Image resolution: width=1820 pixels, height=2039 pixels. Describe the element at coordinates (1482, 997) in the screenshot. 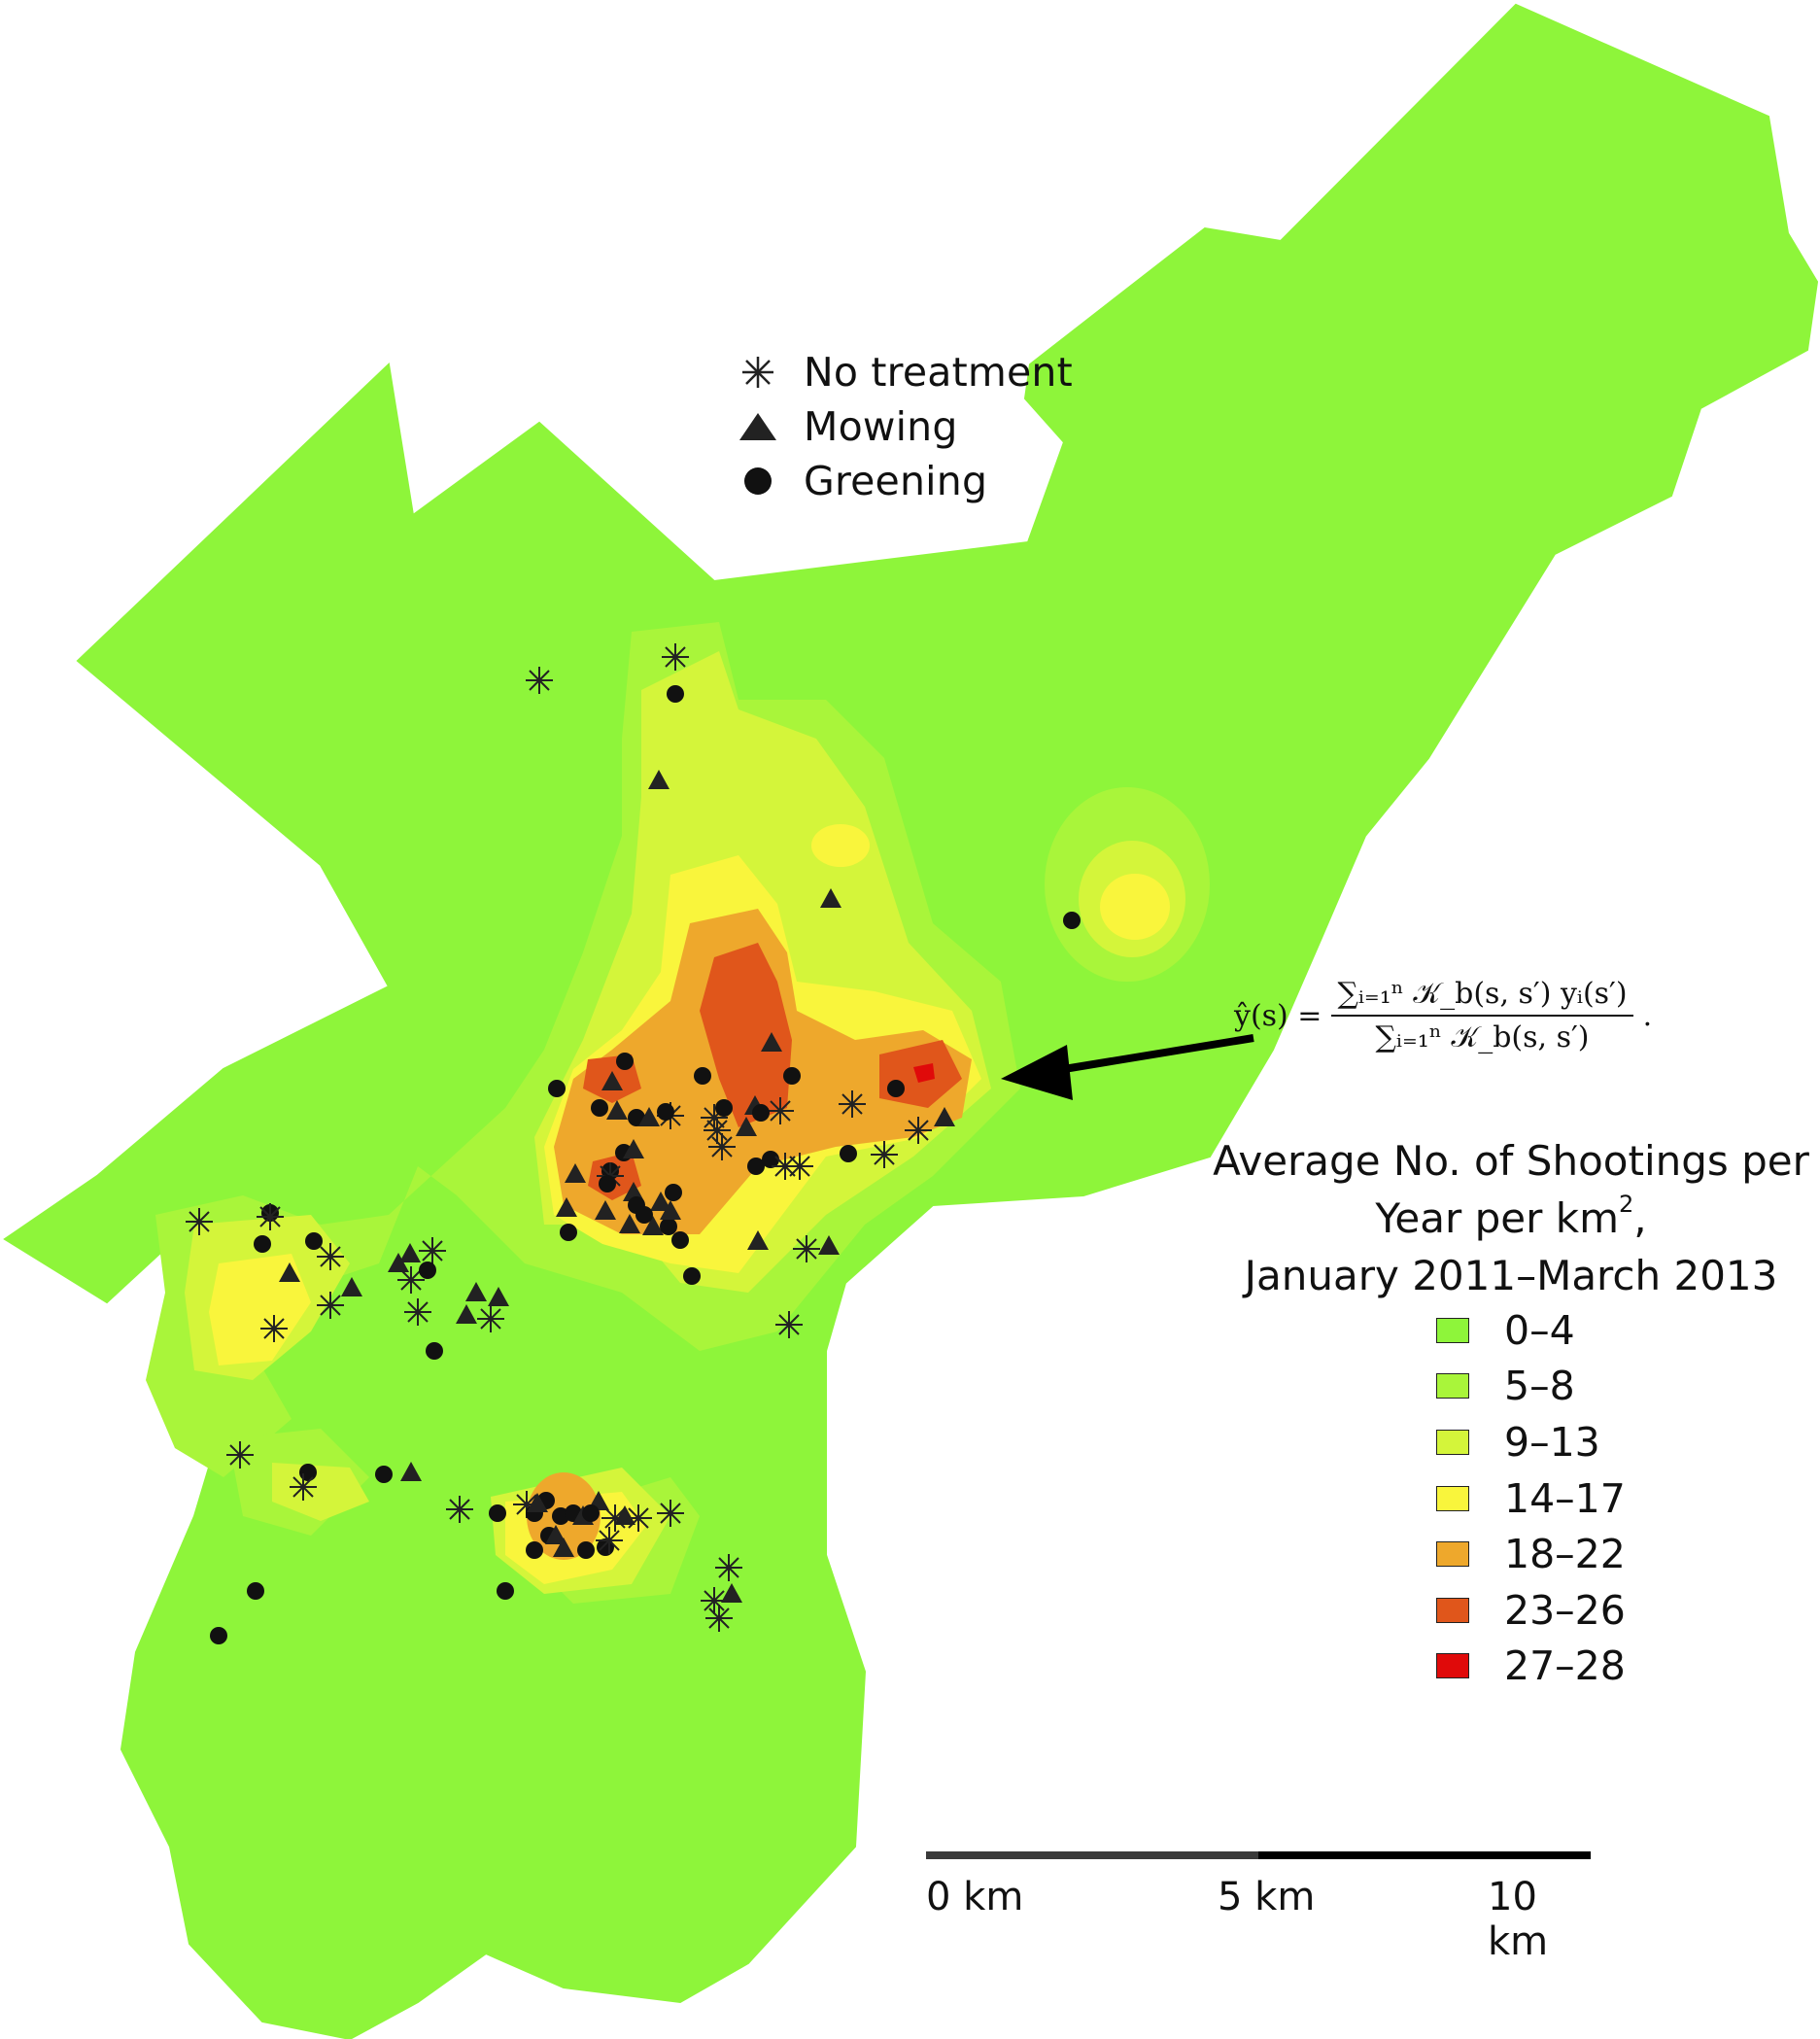

I see `formula-numerator: ∑ᵢ₌₁ⁿ 𝒦_b(s, s′) yᵢ(s′)` at that location.